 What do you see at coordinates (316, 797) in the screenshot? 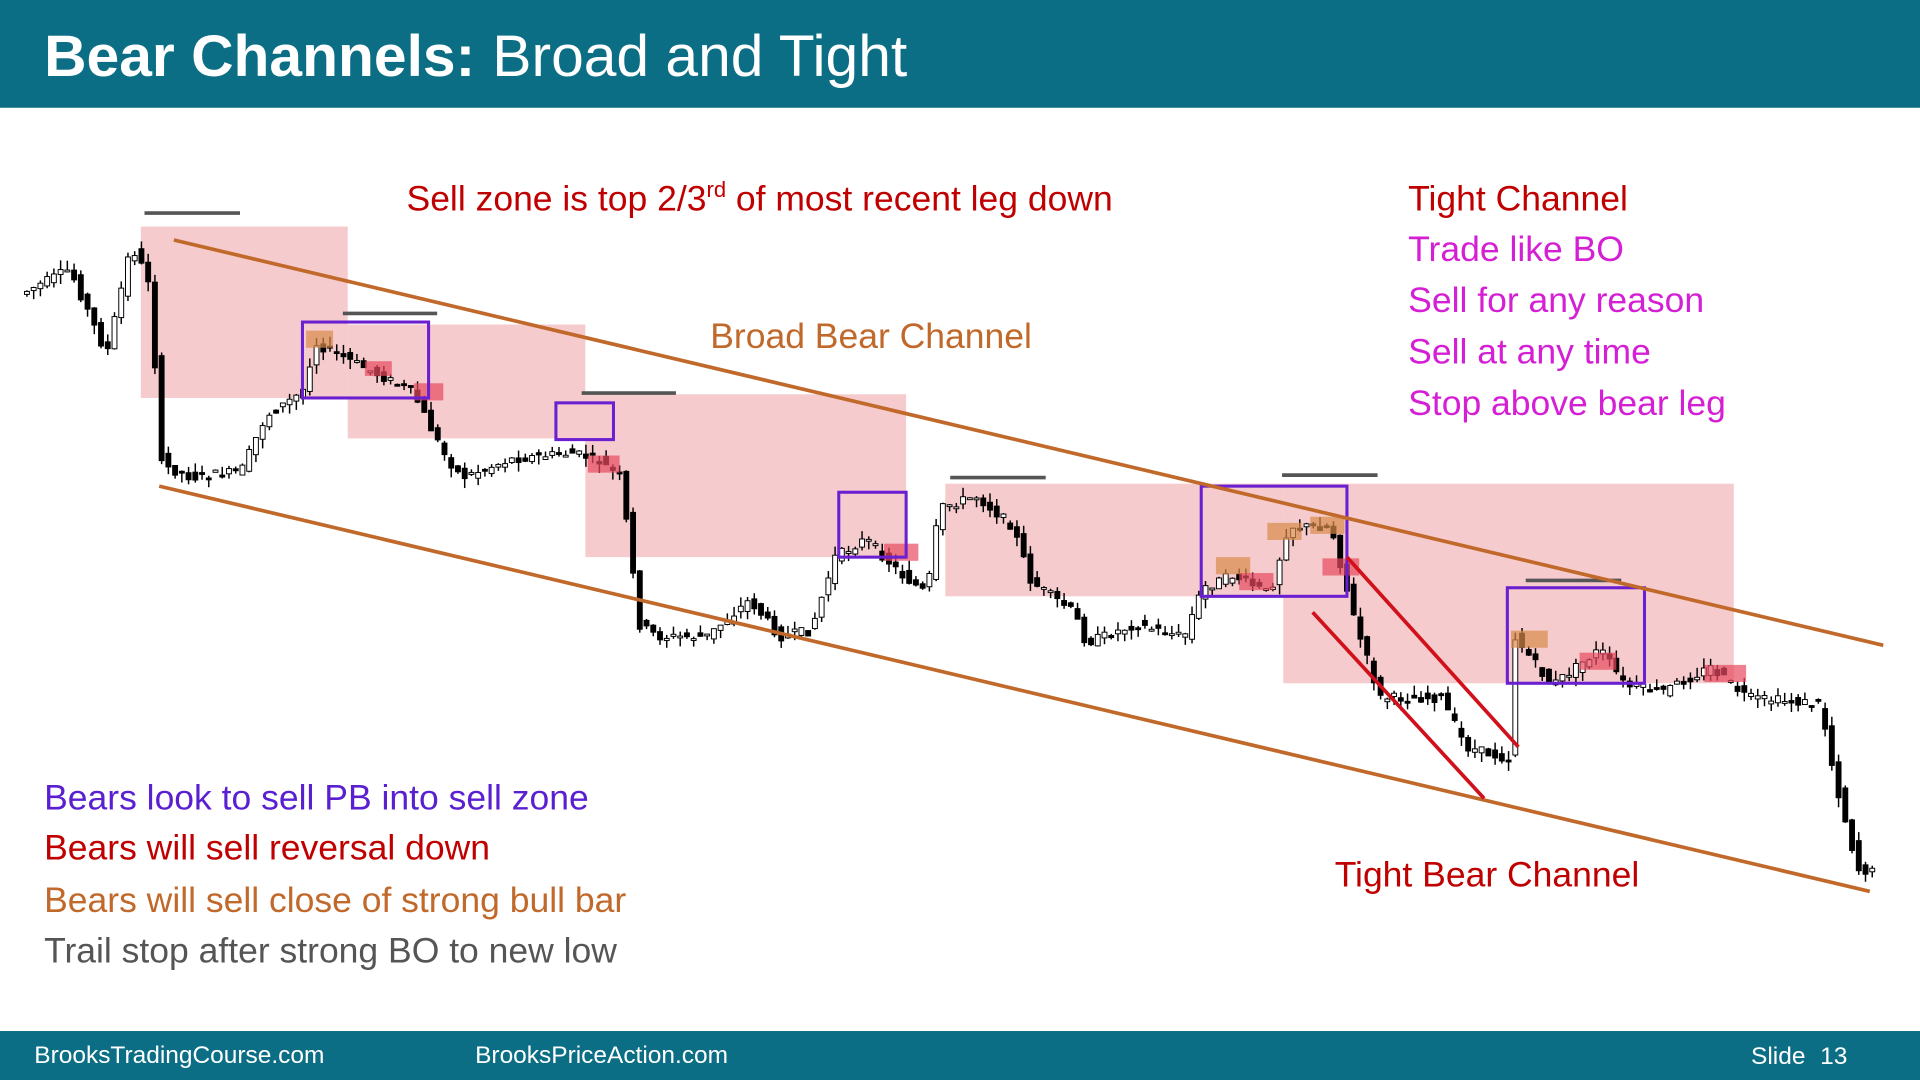
I see `bear-note: Bears look to sell PB into sell zone` at bounding box center [316, 797].